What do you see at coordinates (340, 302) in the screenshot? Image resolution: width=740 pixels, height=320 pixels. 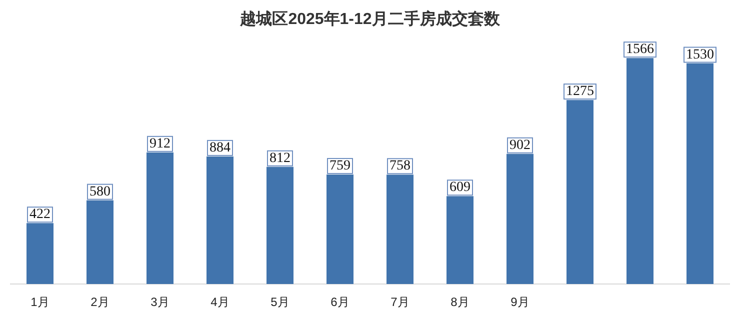 I see `x-tick-label: 6月` at bounding box center [340, 302].